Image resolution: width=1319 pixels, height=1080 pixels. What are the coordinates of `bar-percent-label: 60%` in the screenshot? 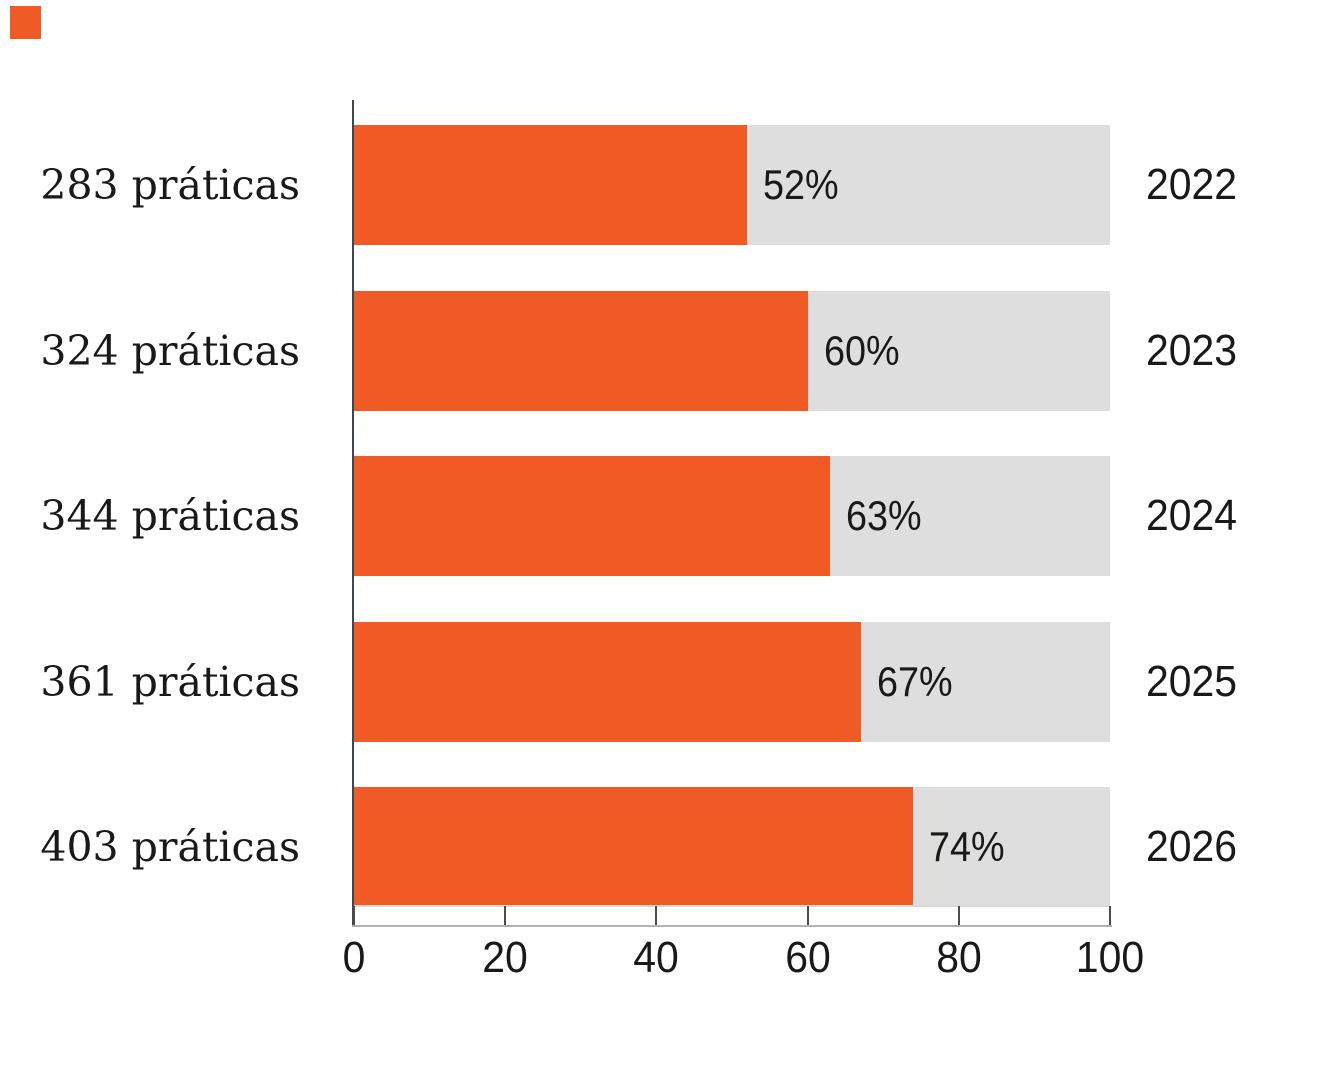 It's located at (861, 350).